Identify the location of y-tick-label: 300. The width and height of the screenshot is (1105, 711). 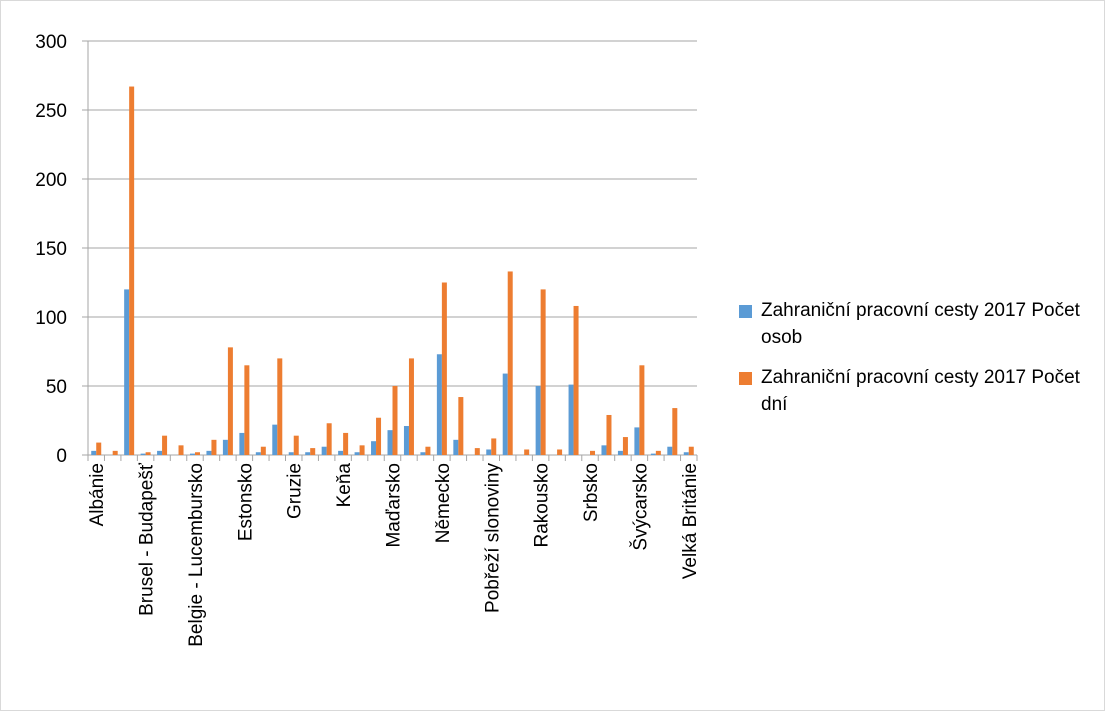
(51, 42).